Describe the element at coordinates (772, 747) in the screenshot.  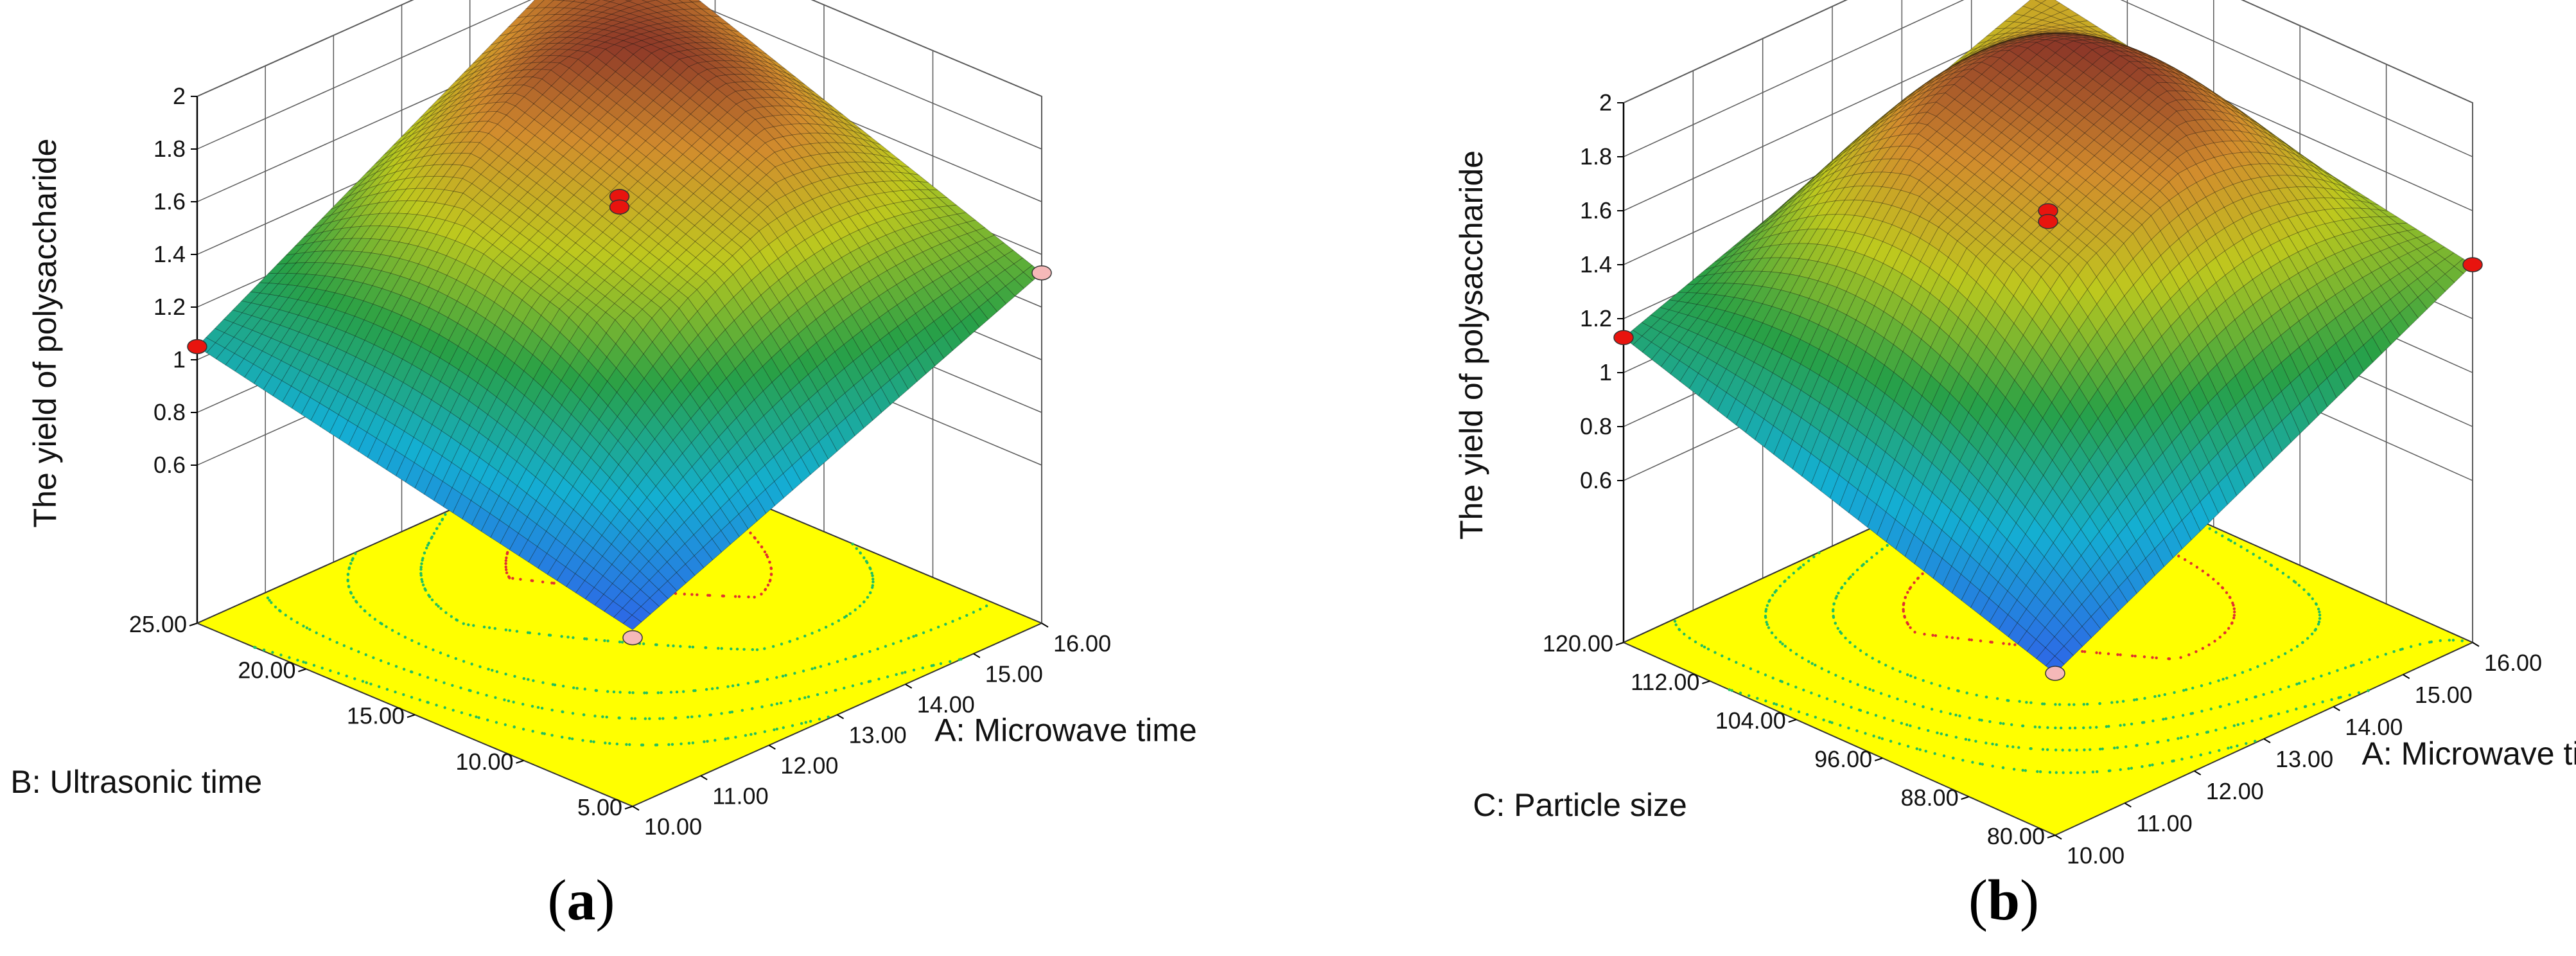
I see `x-tick-mark` at that location.